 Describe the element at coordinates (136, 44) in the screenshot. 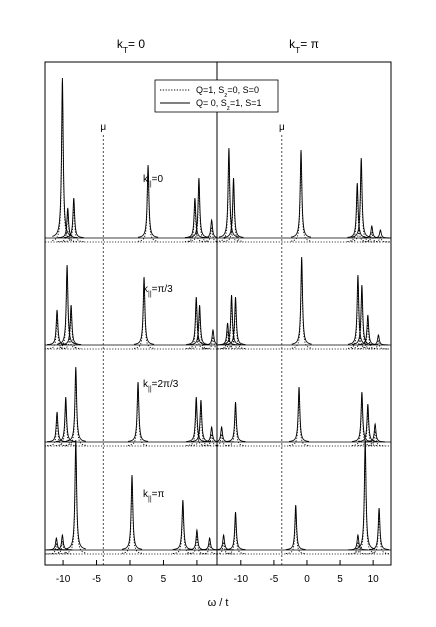

I see `panel-title-part: = 0` at that location.